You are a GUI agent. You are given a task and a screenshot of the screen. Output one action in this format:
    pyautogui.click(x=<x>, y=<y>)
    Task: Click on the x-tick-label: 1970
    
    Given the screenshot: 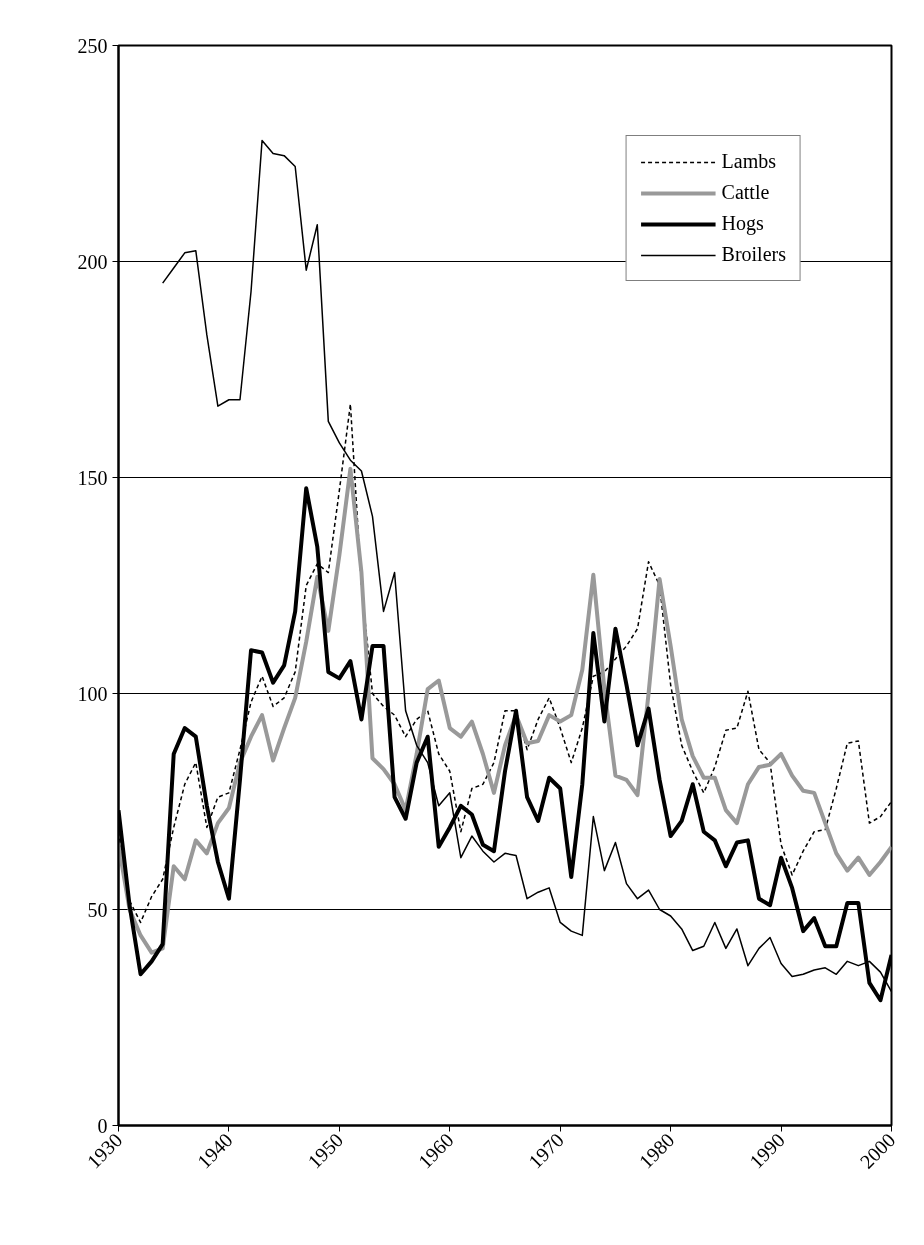 What is the action you would take?
    pyautogui.click(x=546, y=1150)
    